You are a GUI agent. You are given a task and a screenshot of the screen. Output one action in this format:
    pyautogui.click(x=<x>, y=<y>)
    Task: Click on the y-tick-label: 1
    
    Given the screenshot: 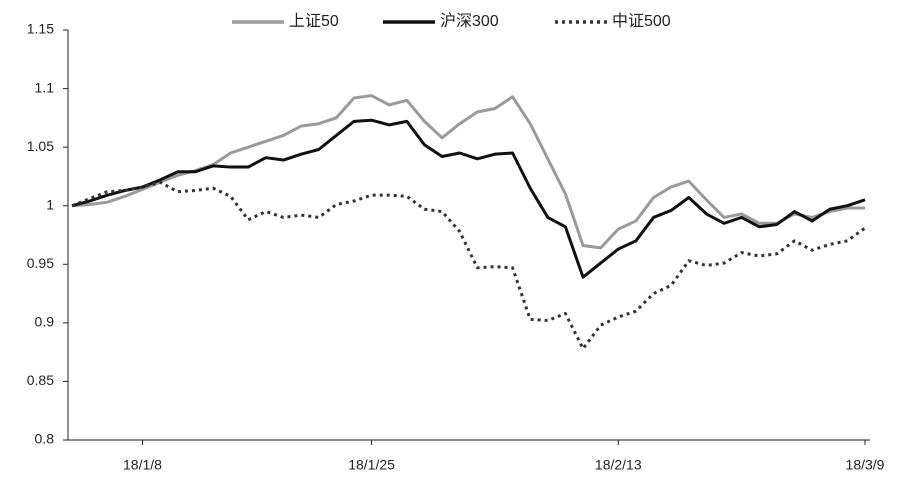 What is the action you would take?
    pyautogui.click(x=50, y=204)
    